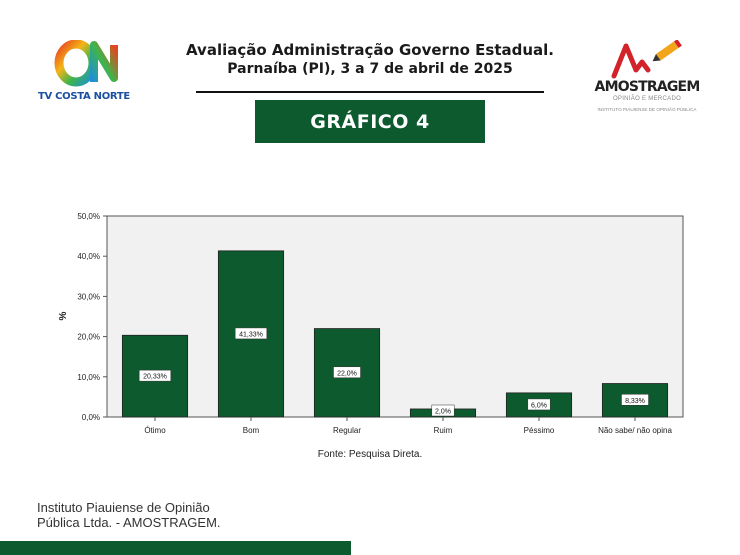 The width and height of the screenshot is (740, 555). I want to click on footer-line-2: Pública Ltda. - AMOSTRAGEM., so click(129, 522).